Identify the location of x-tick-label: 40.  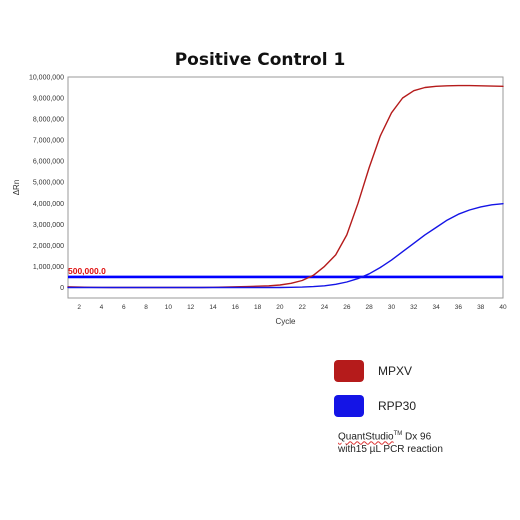
(503, 307).